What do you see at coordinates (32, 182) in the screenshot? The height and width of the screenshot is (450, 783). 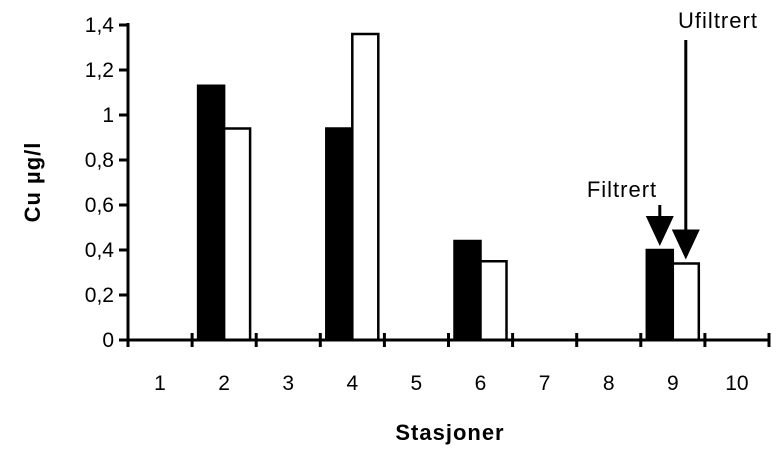 I see `y-axis-title: Cu µg/l` at bounding box center [32, 182].